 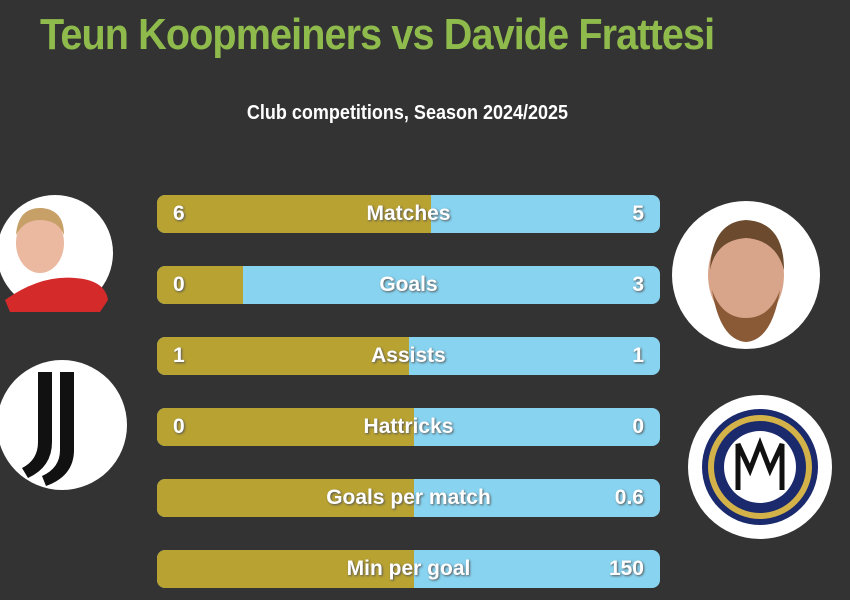 What do you see at coordinates (377, 34) in the screenshot?
I see `title: Teun Koopmeiners vs Davide Frattesi` at bounding box center [377, 34].